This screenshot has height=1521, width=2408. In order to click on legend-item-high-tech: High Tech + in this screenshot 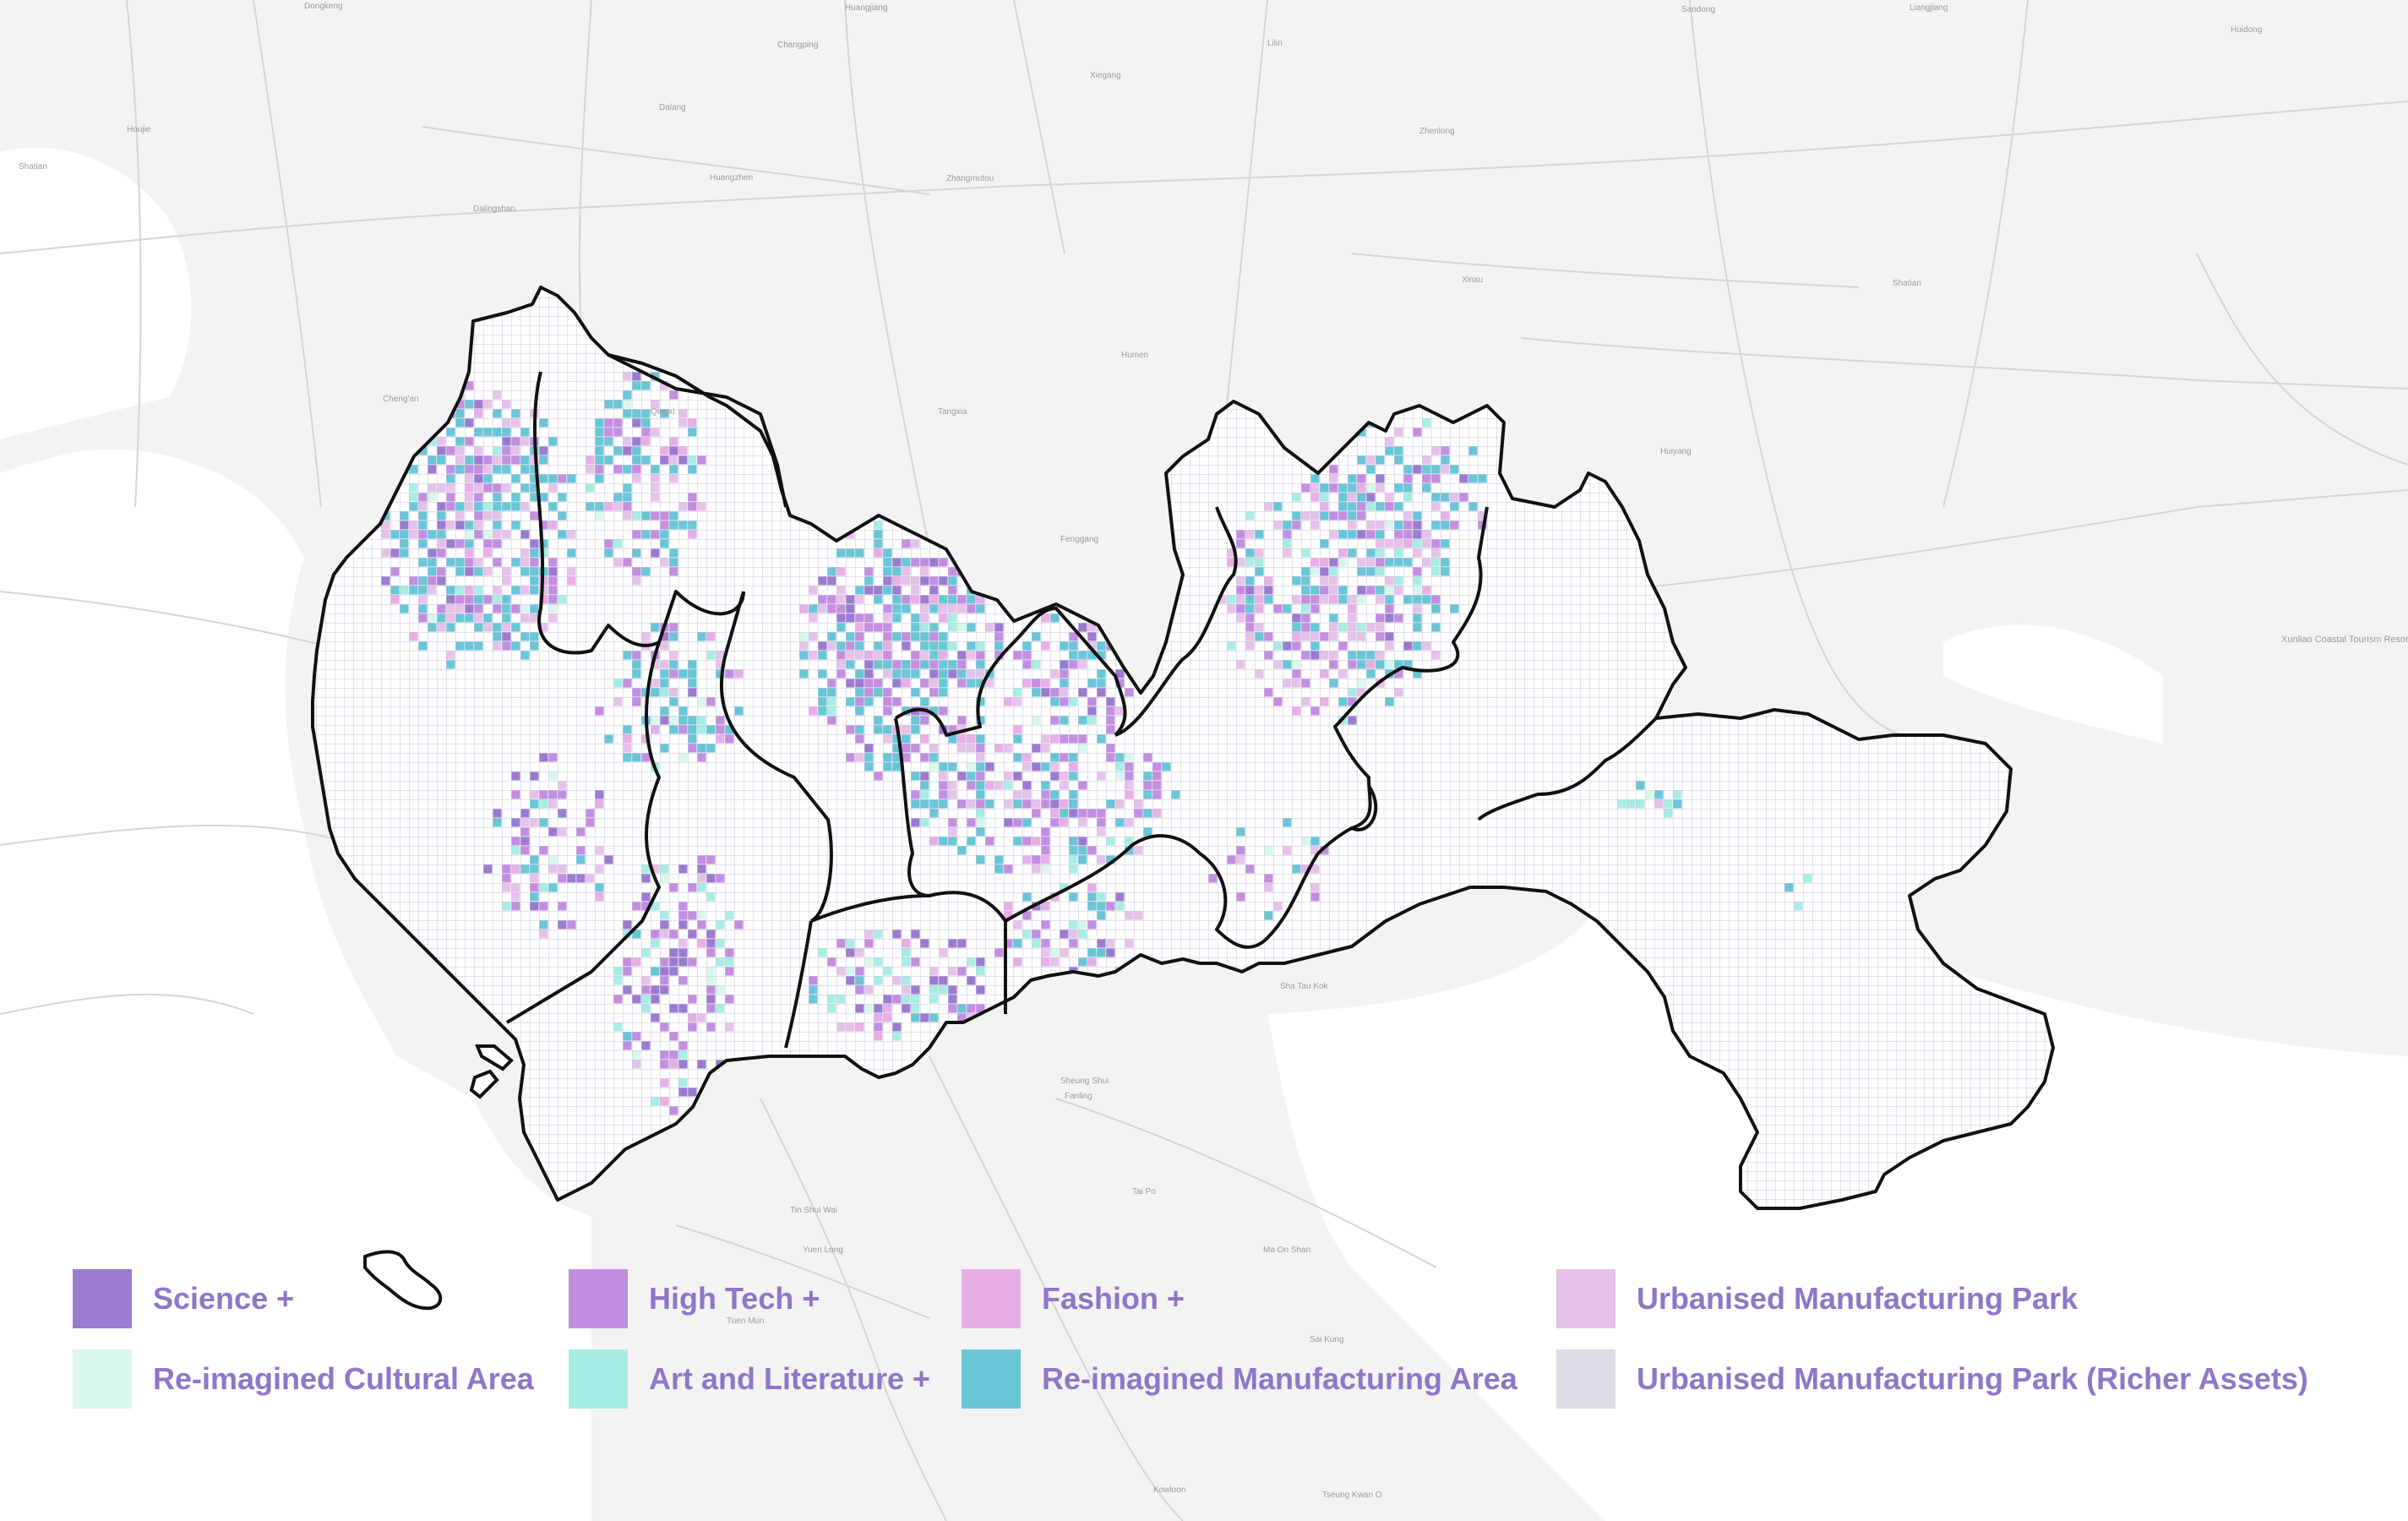, I will do `click(694, 1298)`.